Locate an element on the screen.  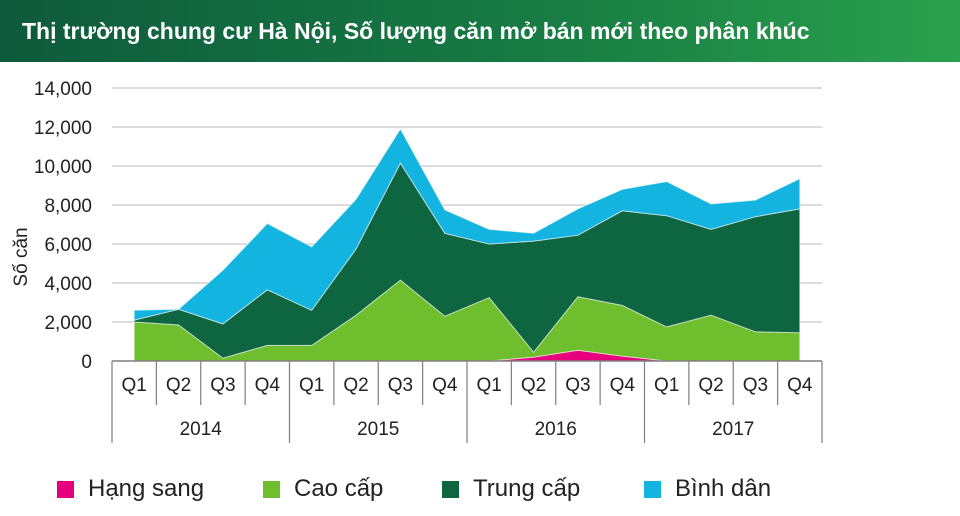
y-tick-label: 6,000 is located at coordinates (68, 245).